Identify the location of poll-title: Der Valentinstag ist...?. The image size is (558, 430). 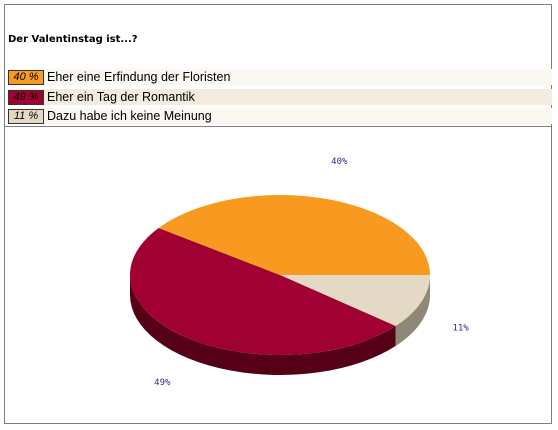
(73, 39).